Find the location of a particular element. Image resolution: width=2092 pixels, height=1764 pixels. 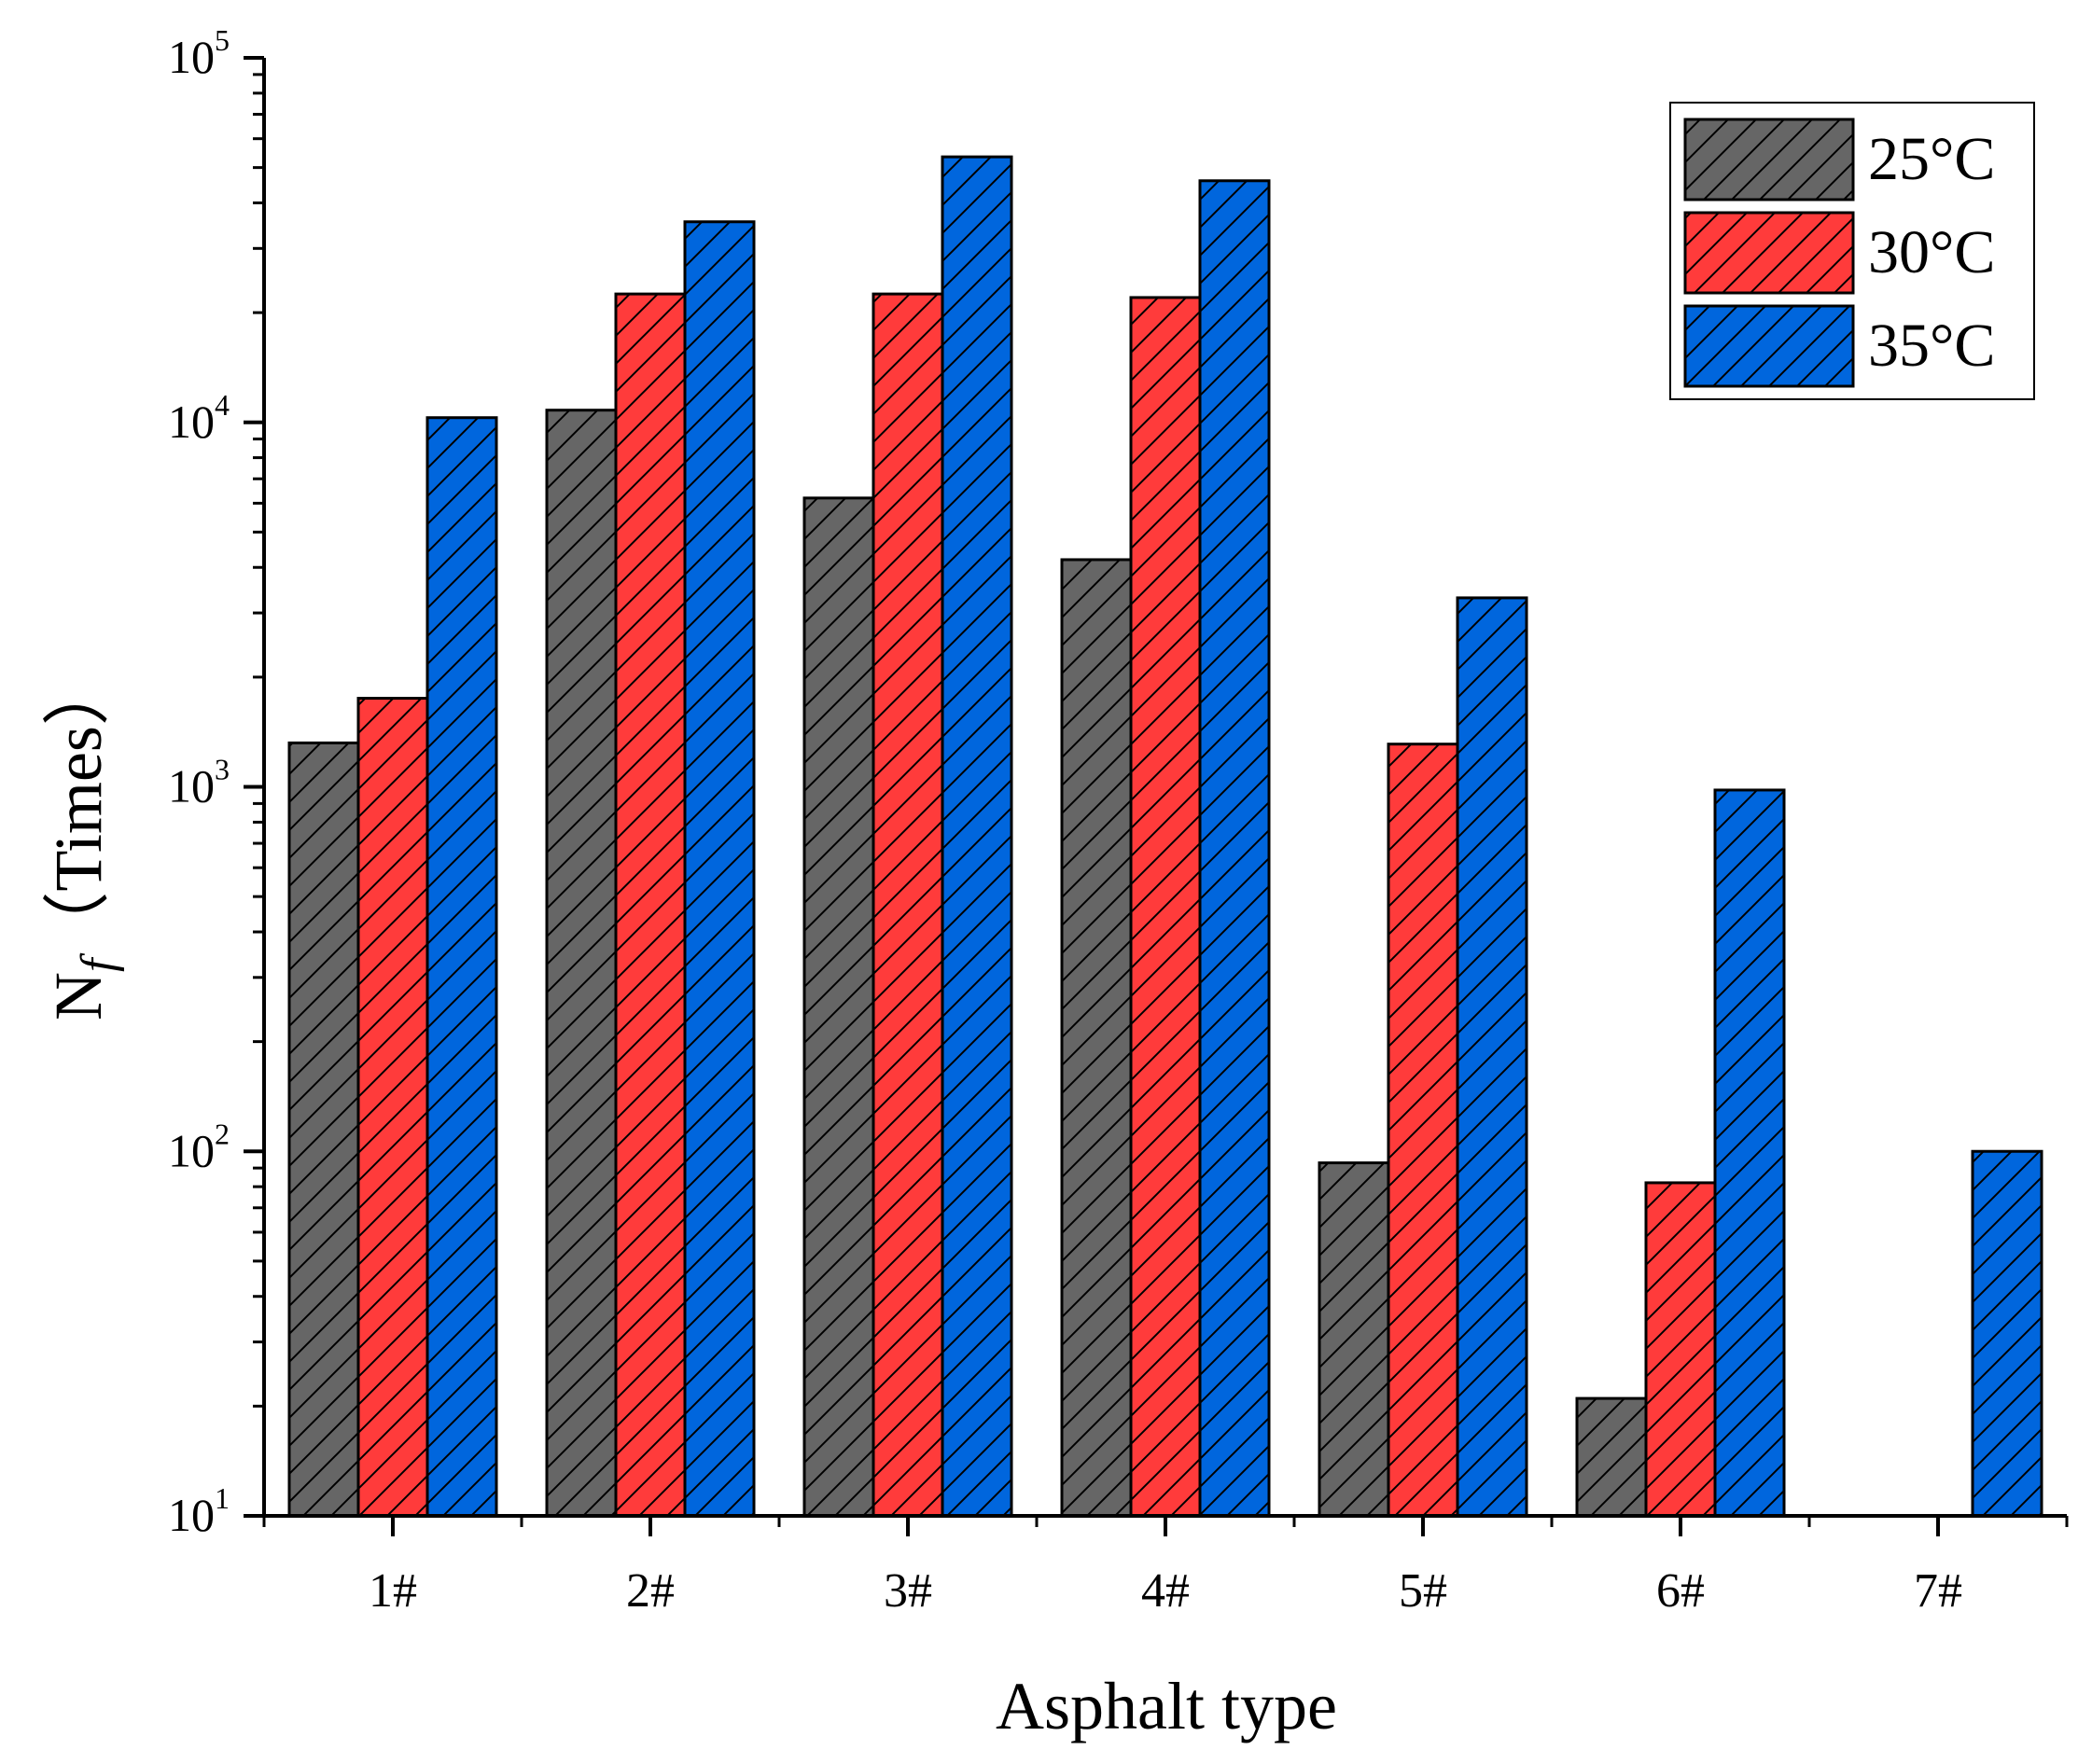

bar-hatch-3-25c is located at coordinates (838, 1007).